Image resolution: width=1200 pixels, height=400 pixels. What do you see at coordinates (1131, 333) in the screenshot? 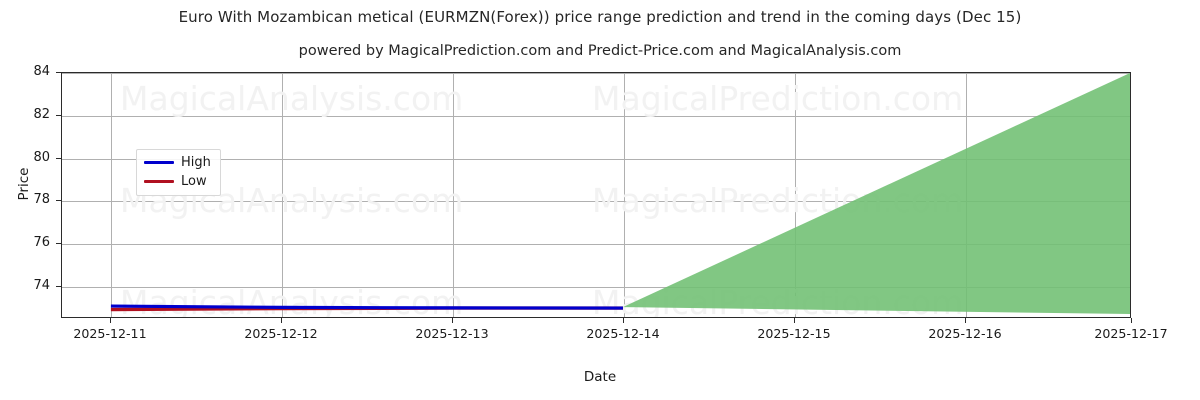
I see `xtick-label-2025-12-17: 2025-12-17` at bounding box center [1131, 333].